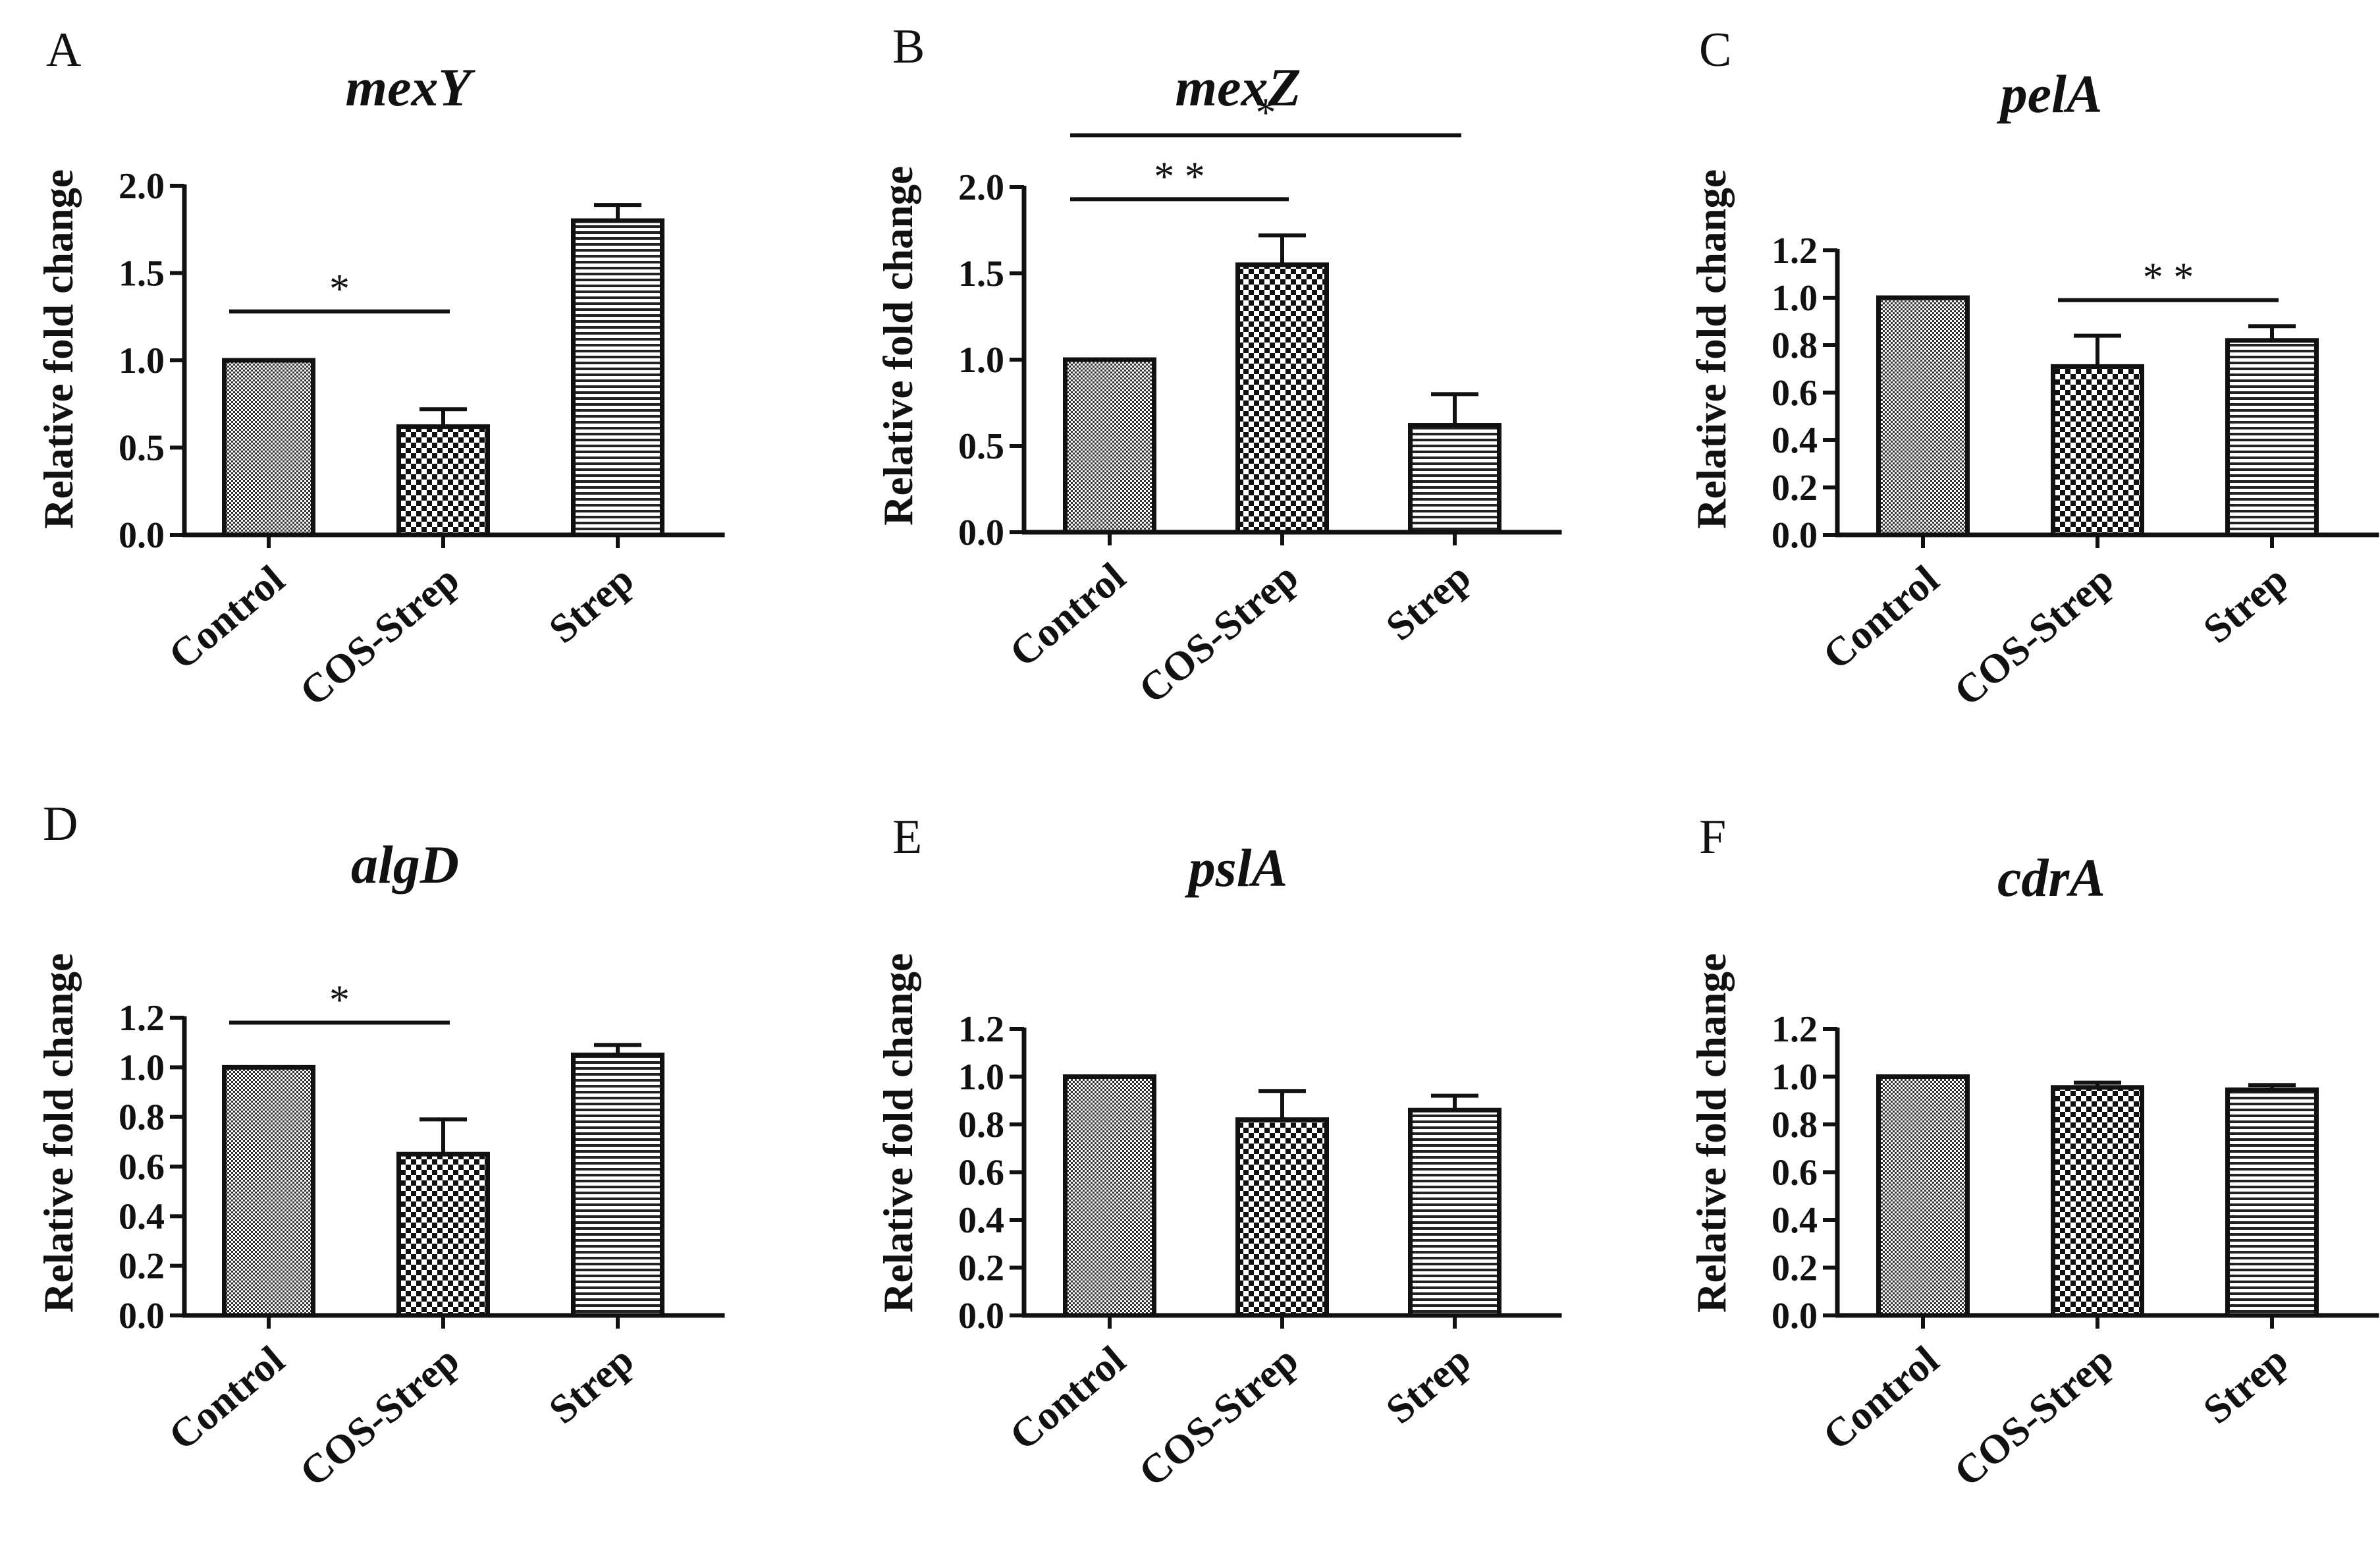  Describe the element at coordinates (63, 50) in the screenshot. I see `panel-letter: A` at that location.